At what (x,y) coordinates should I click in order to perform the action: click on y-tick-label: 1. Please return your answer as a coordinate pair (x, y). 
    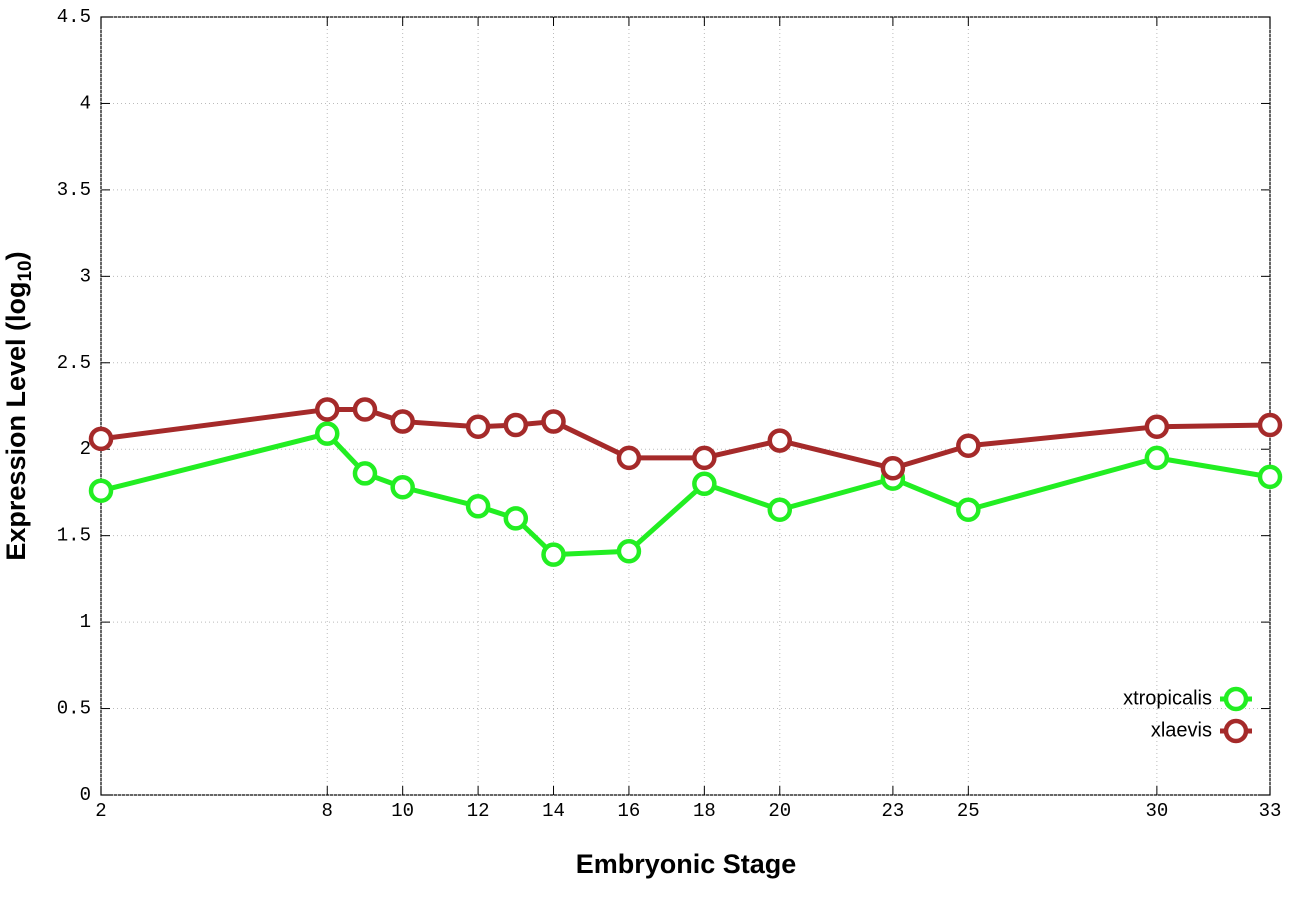
    Looking at the image, I should click on (85, 622).